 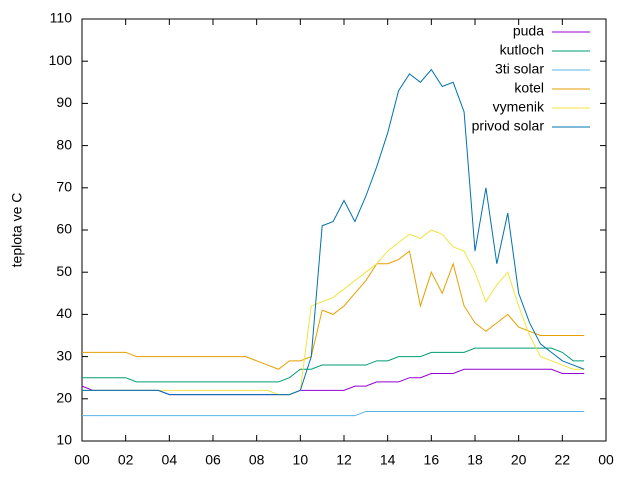 I want to click on x-tick-label: 08, so click(x=257, y=460).